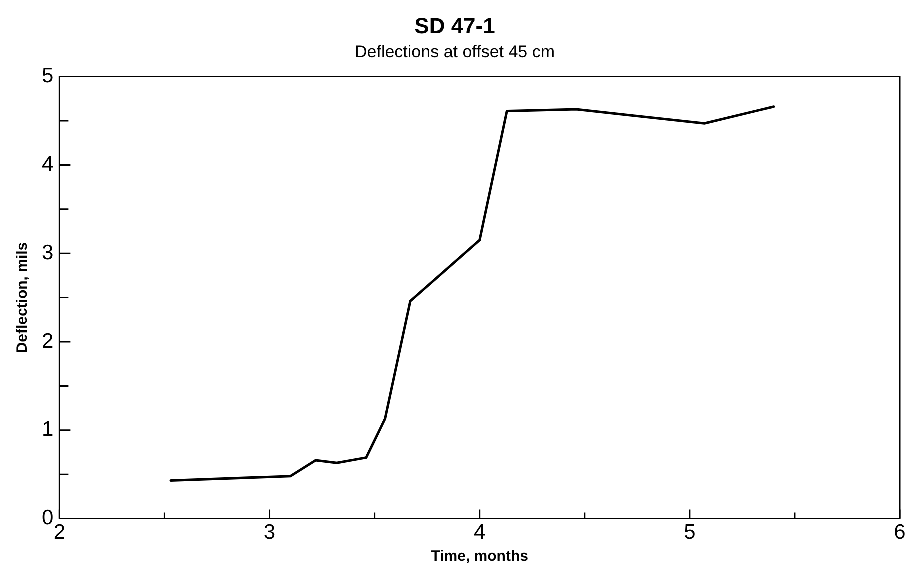 The image size is (914, 576). What do you see at coordinates (690, 532) in the screenshot?
I see `x-tick-label: 5` at bounding box center [690, 532].